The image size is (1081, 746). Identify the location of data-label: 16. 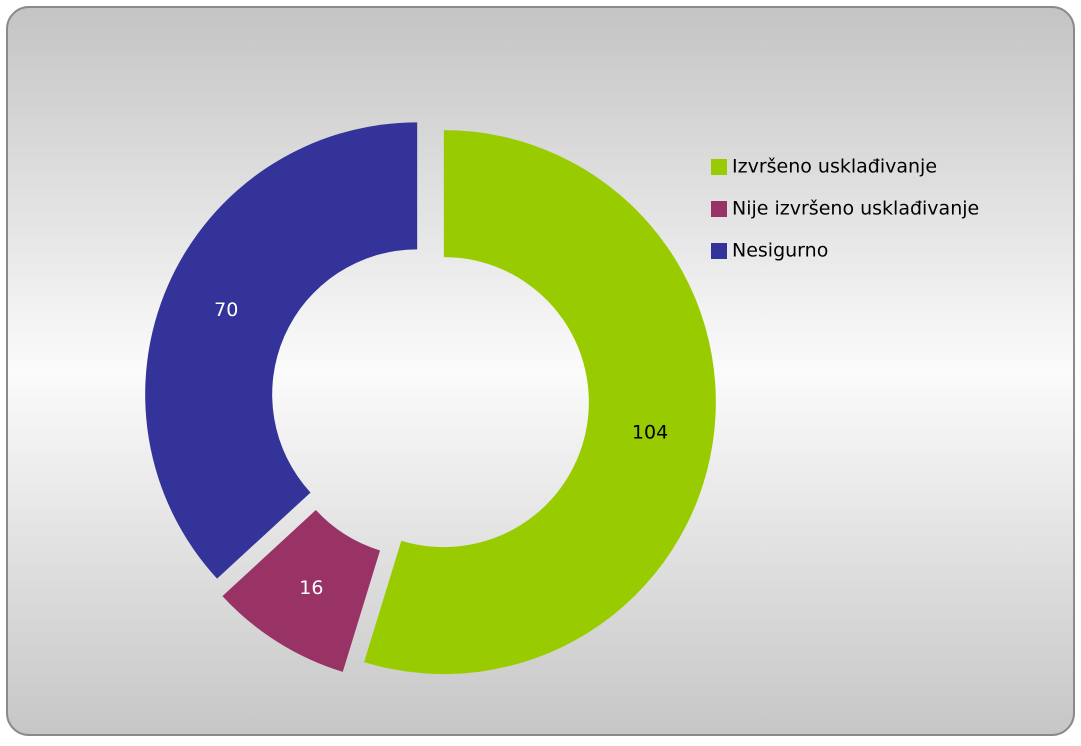
(311, 588).